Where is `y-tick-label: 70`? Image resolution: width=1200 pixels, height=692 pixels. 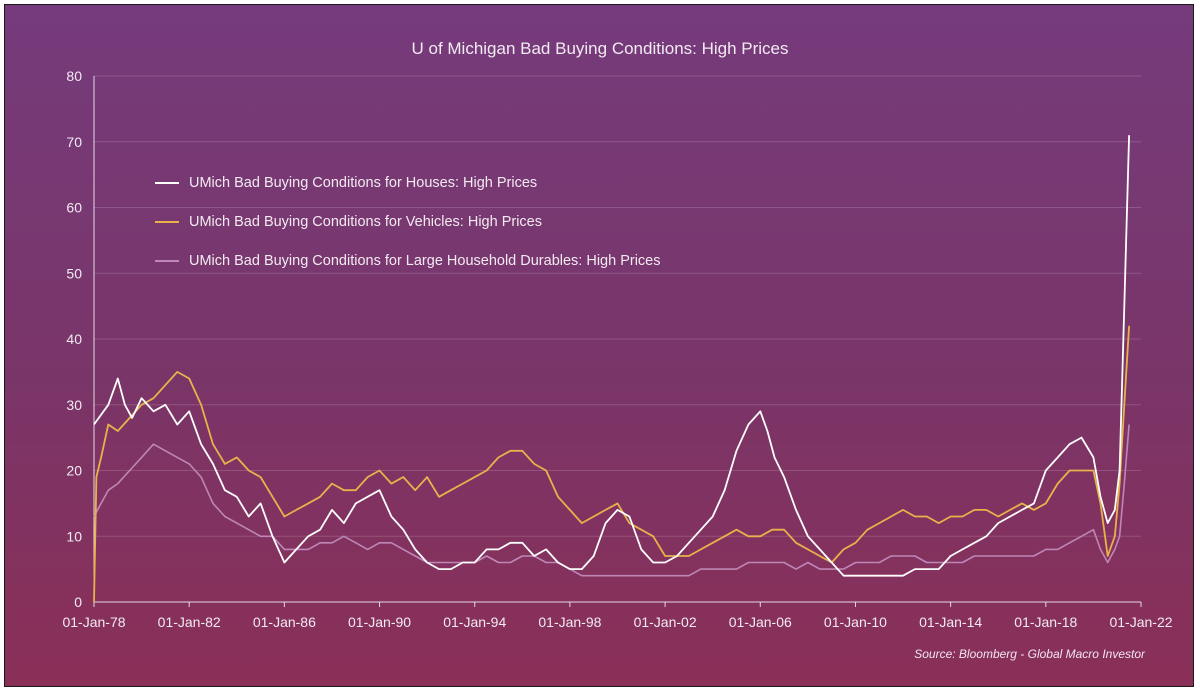 y-tick-label: 70 is located at coordinates (74, 142).